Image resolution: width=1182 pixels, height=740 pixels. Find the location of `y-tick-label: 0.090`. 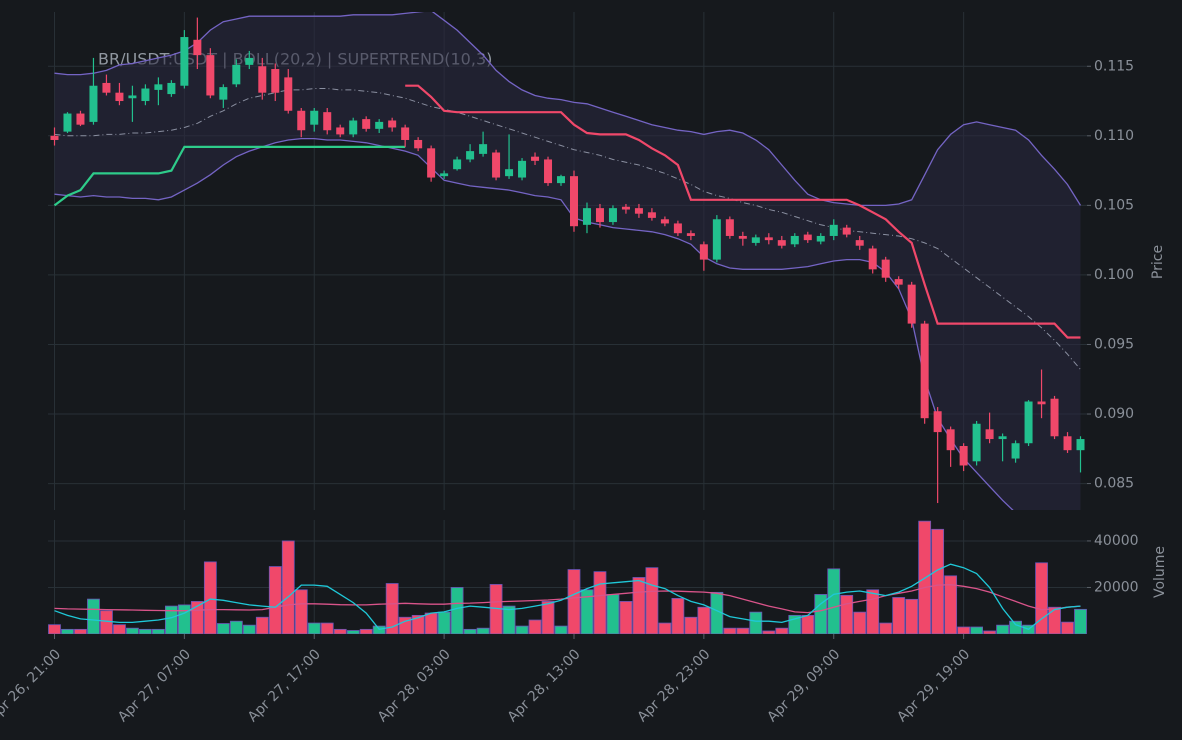

y-tick-label: 0.090 is located at coordinates (1114, 414).